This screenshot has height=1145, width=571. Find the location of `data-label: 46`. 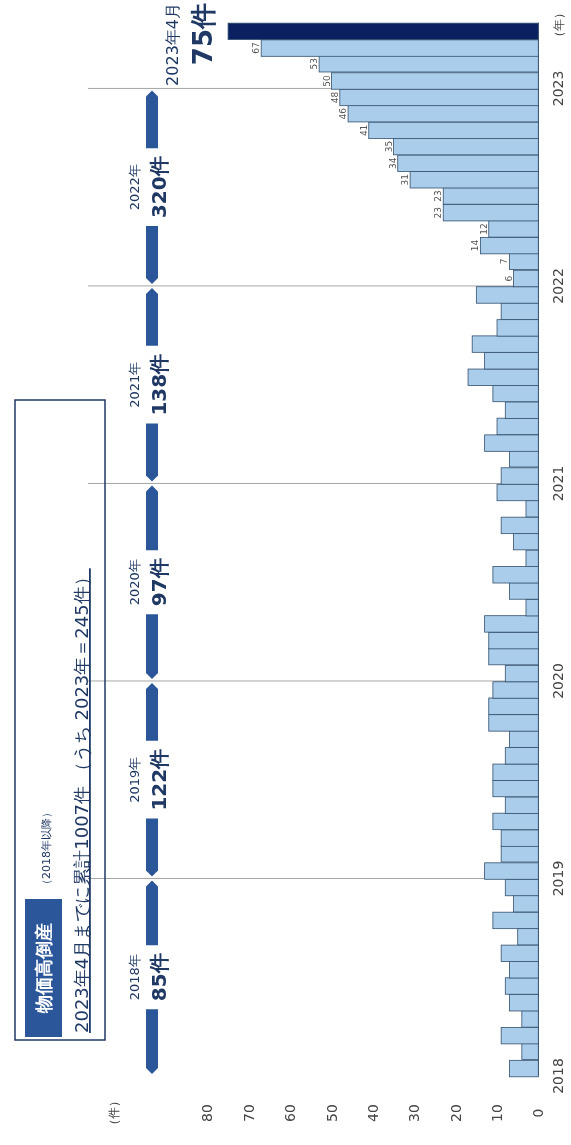

data-label: 46 is located at coordinates (343, 113).